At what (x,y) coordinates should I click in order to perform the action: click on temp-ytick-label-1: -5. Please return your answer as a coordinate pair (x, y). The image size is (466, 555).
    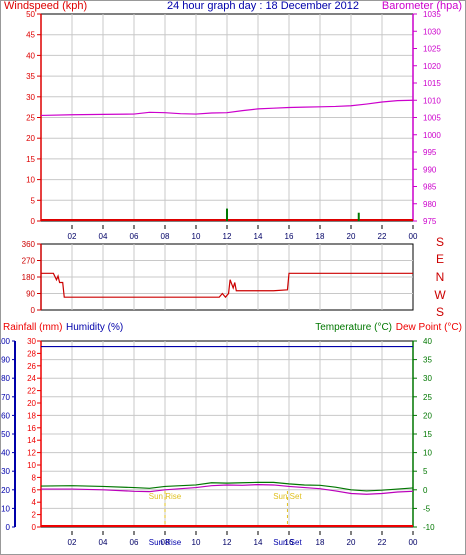
    Looking at the image, I should click on (427, 508).